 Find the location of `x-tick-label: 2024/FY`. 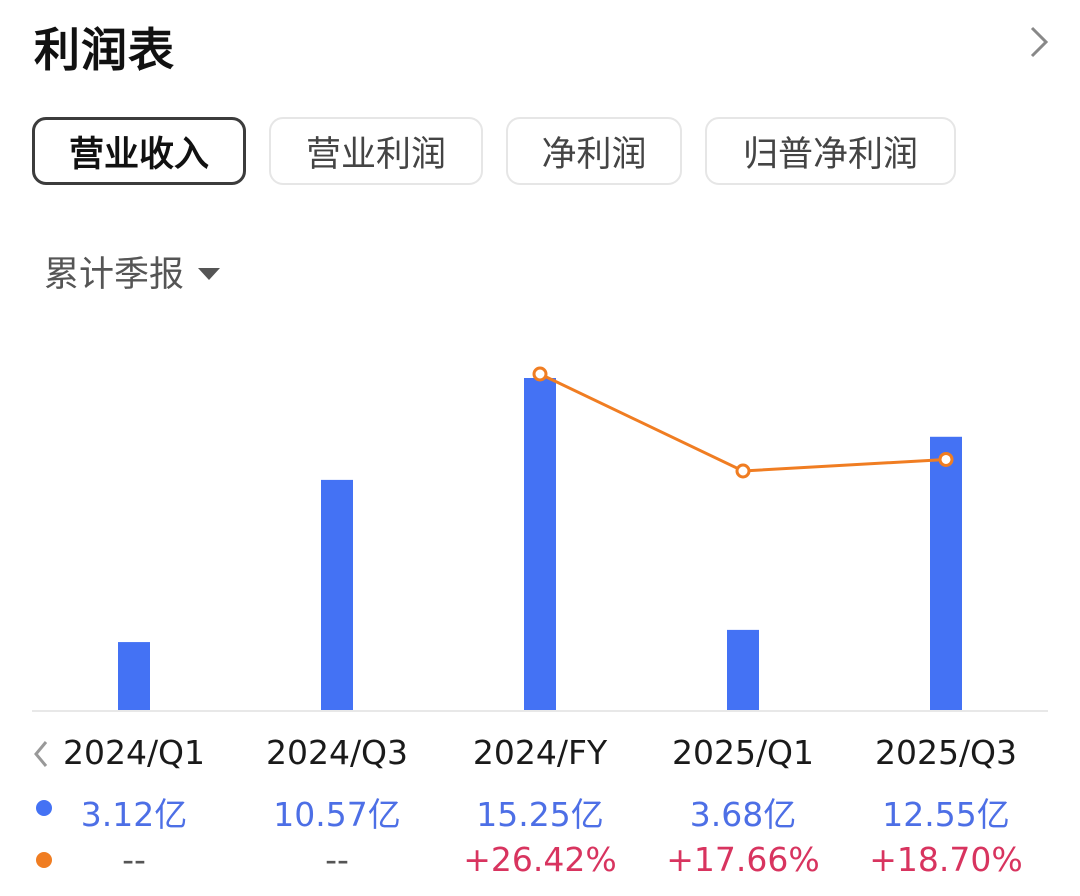

x-tick-label: 2024/FY is located at coordinates (540, 752).